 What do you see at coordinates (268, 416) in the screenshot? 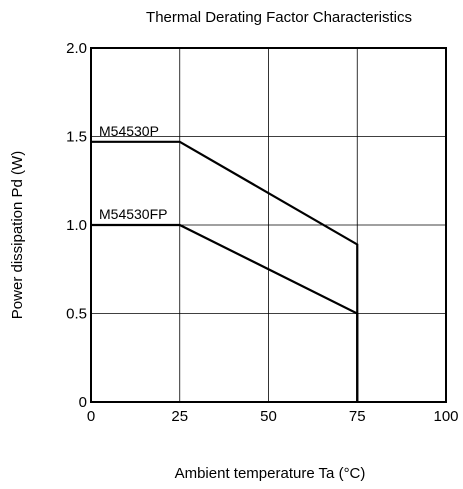
I see `x-tick-label: 50` at bounding box center [268, 416].